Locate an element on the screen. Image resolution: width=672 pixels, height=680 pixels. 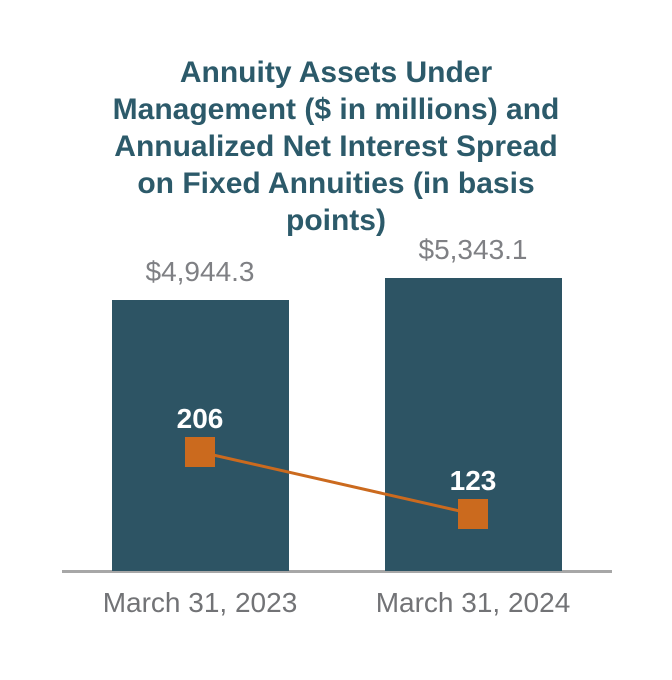
x-axis-line is located at coordinates (337, 571).